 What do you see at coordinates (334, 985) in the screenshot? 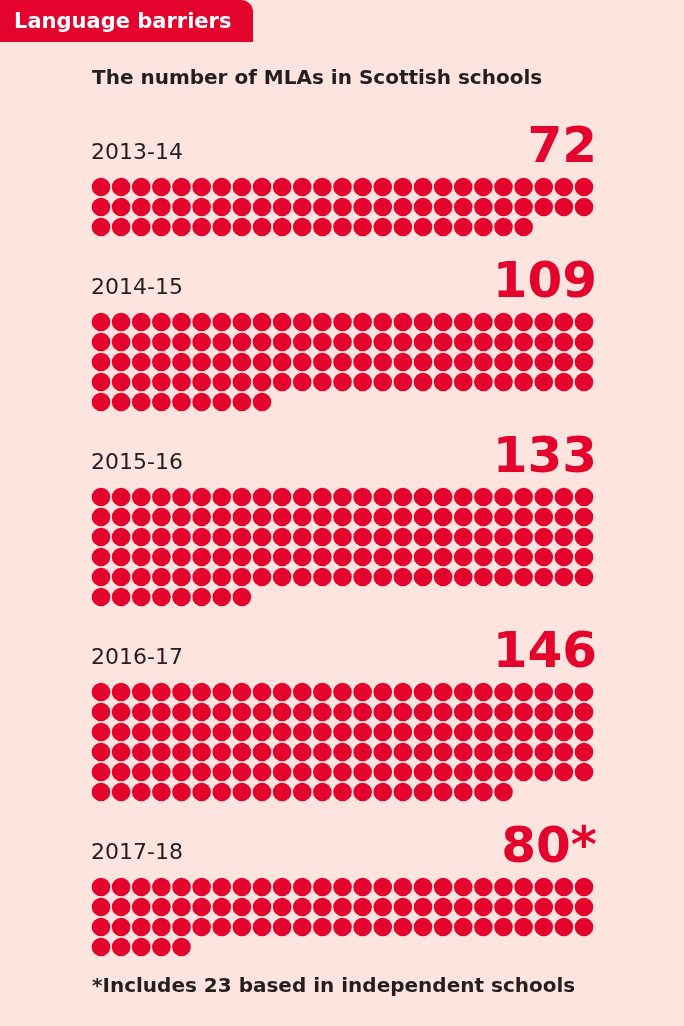
I see `text: *Includes 23 based in independent schools` at bounding box center [334, 985].